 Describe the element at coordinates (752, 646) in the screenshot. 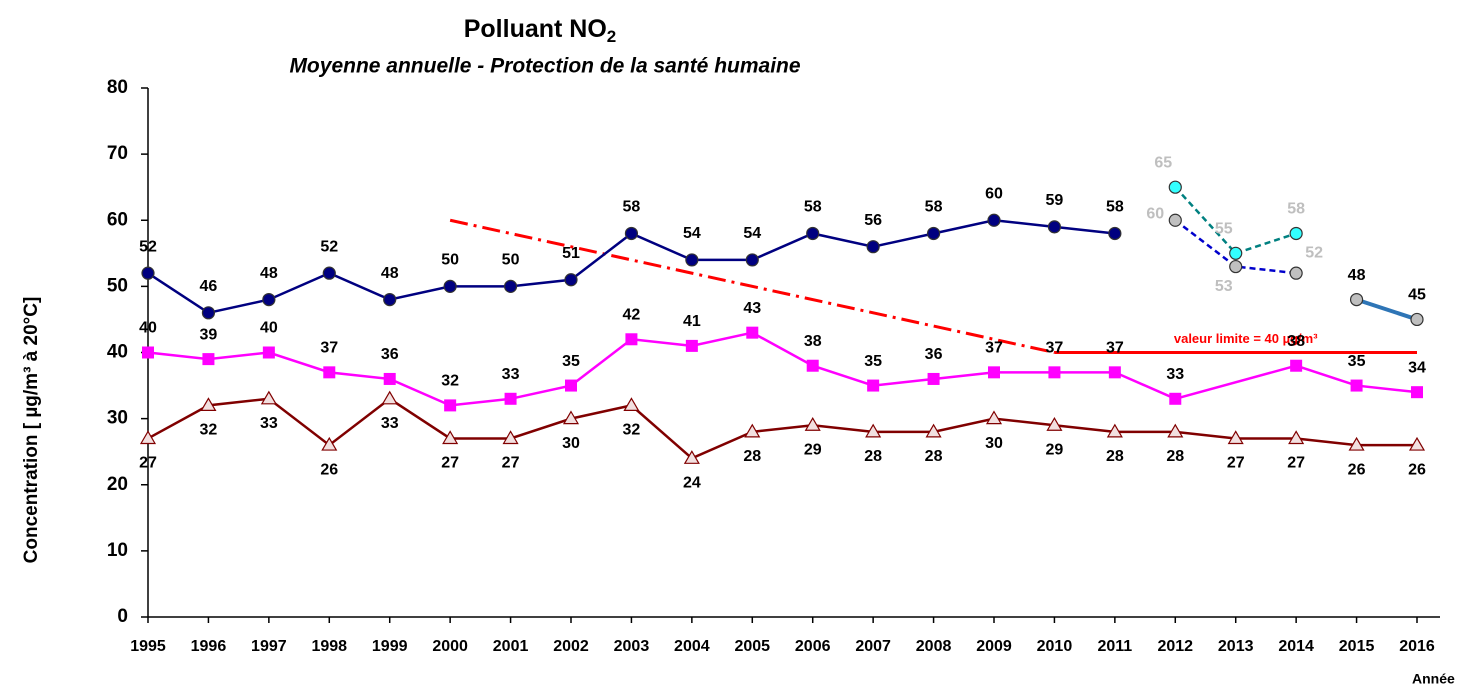

I see `x-tick-label: 2005` at that location.